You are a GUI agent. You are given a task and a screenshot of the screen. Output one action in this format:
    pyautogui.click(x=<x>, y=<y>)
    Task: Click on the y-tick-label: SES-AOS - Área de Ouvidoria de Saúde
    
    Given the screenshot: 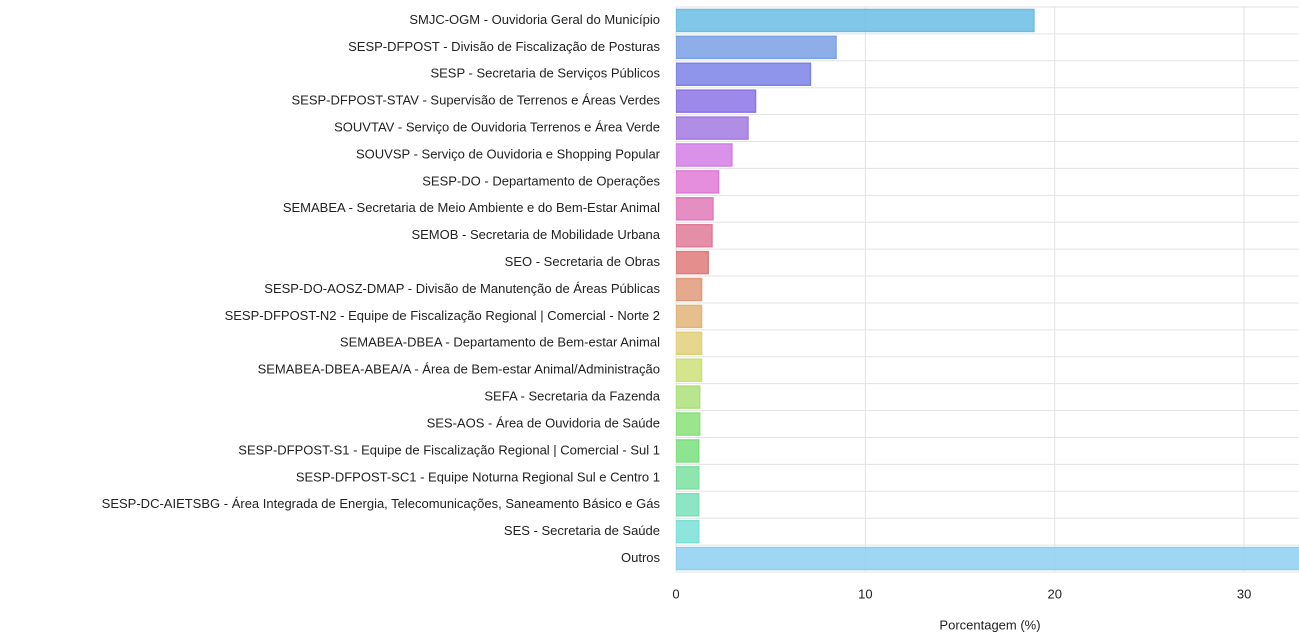 What is the action you would take?
    pyautogui.click(x=543, y=422)
    